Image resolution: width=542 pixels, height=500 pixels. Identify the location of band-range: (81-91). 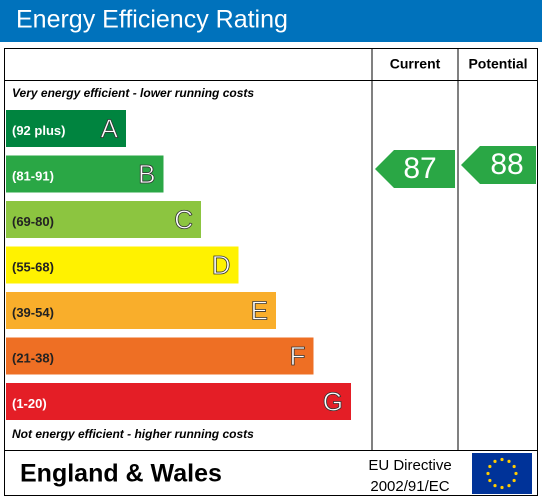
(33, 175).